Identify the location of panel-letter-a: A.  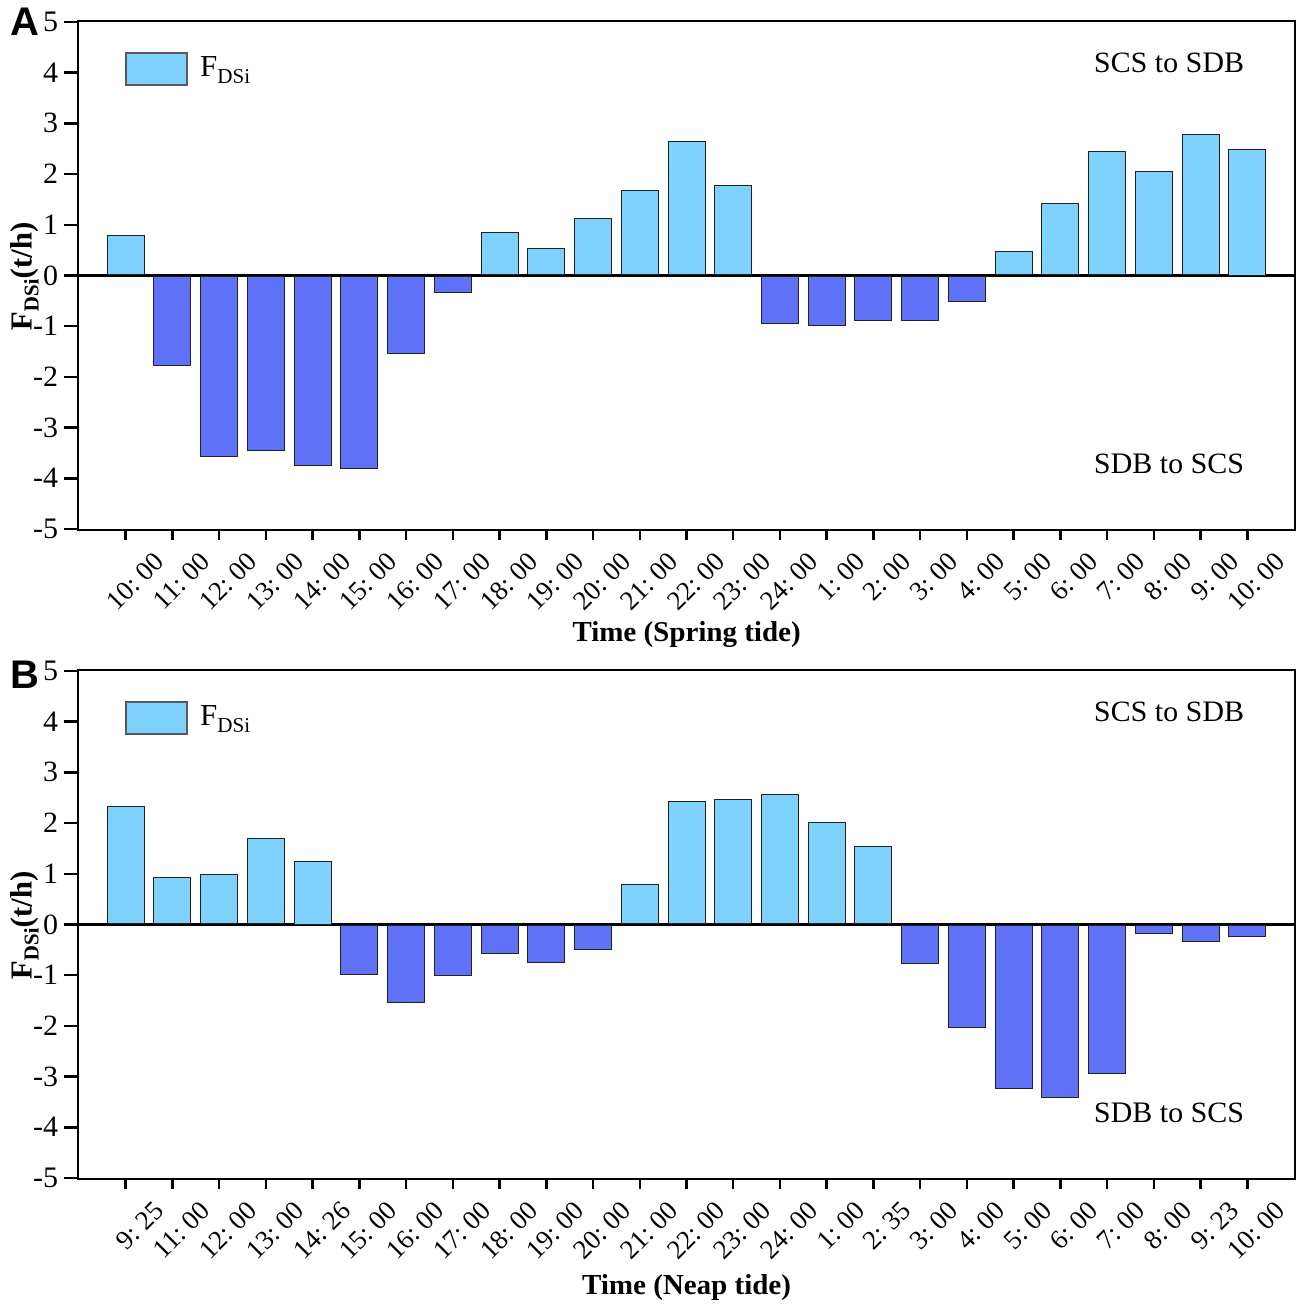
(24, 22).